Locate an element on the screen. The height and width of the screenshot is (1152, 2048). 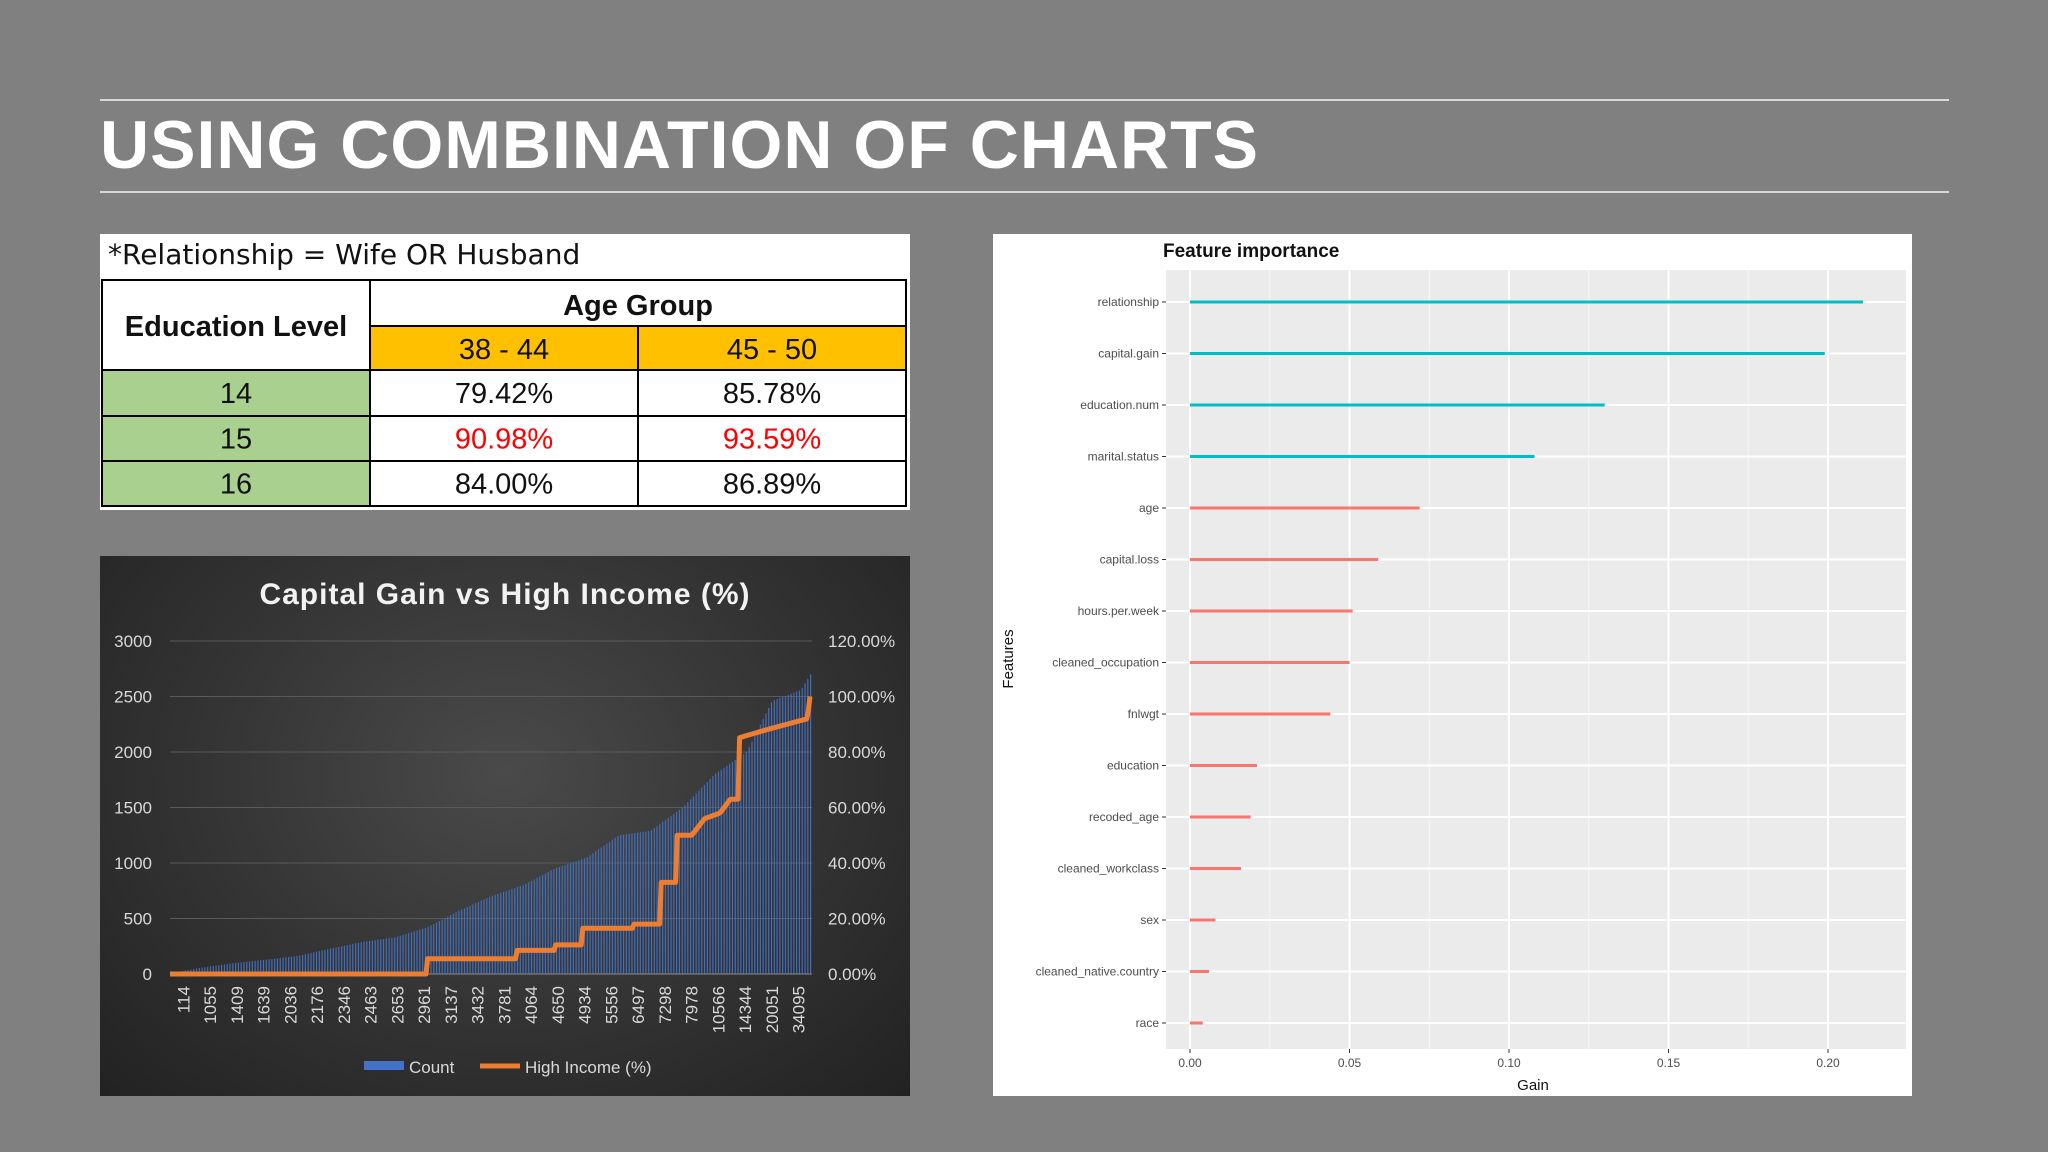
x-axis-tick-label: 2176 is located at coordinates (317, 1005).